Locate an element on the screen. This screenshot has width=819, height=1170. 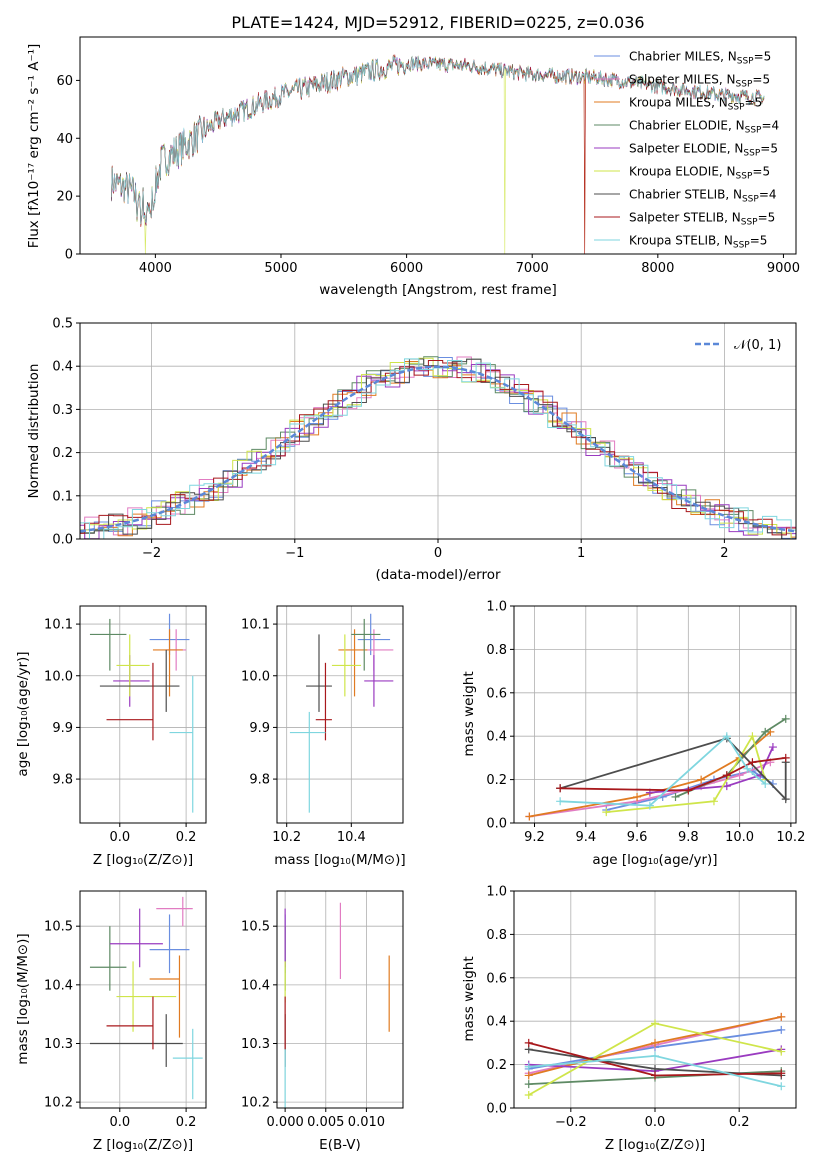
weight_vs_age-ytick-label: 0.8 is located at coordinates (496, 650).